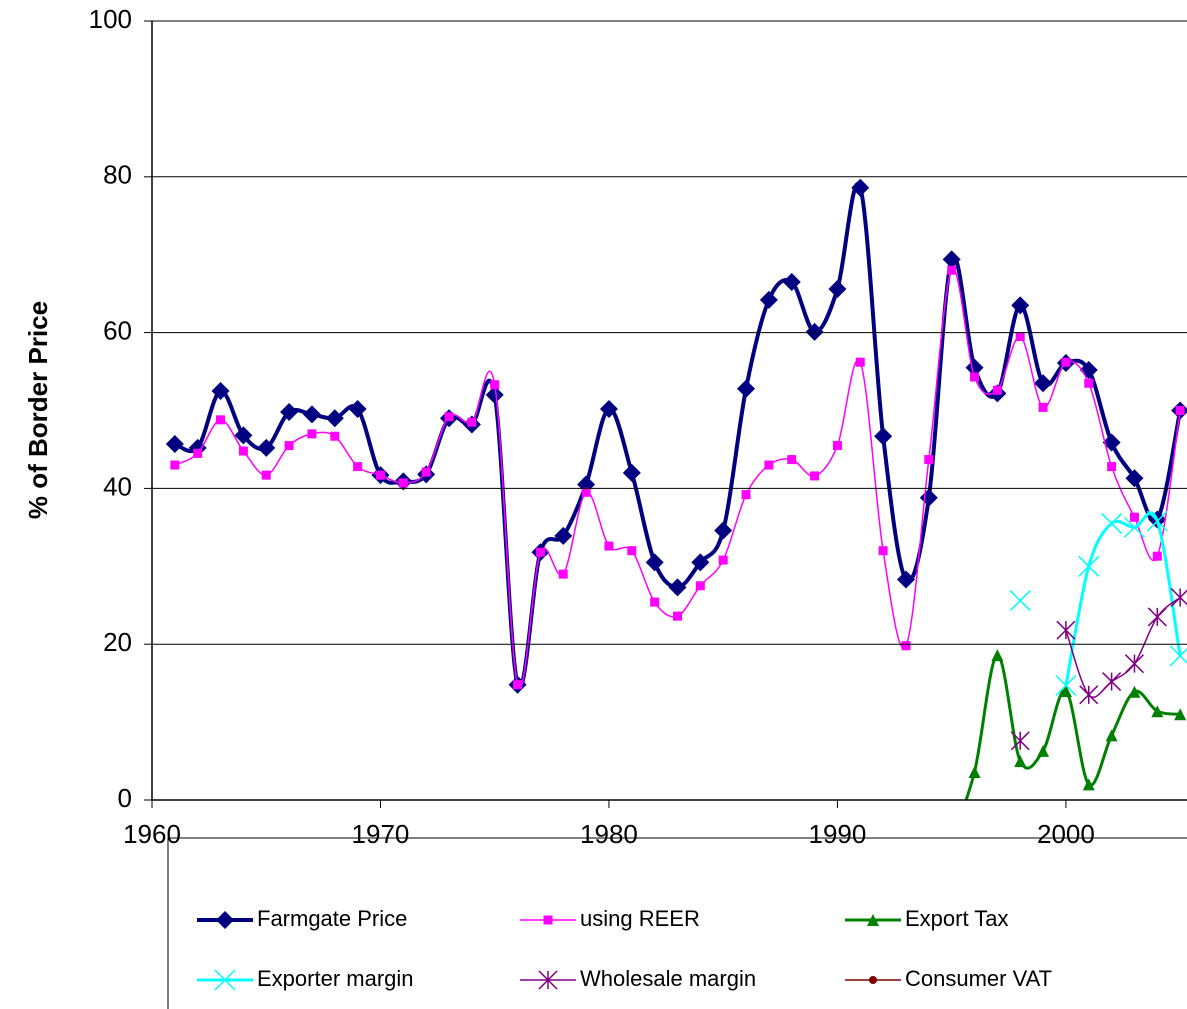 The width and height of the screenshot is (1187, 1009). What do you see at coordinates (668, 978) in the screenshot?
I see `legend-label: Wholesale margin` at bounding box center [668, 978].